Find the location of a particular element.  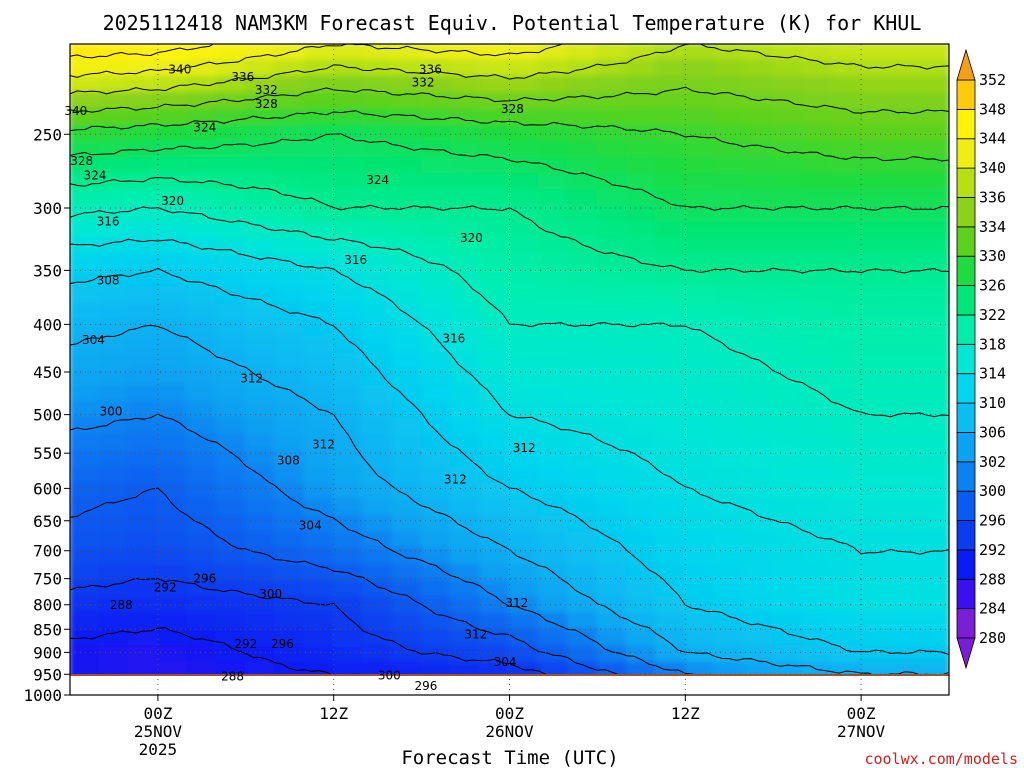

credit-text: coolwx.com/models is located at coordinates (941, 759).